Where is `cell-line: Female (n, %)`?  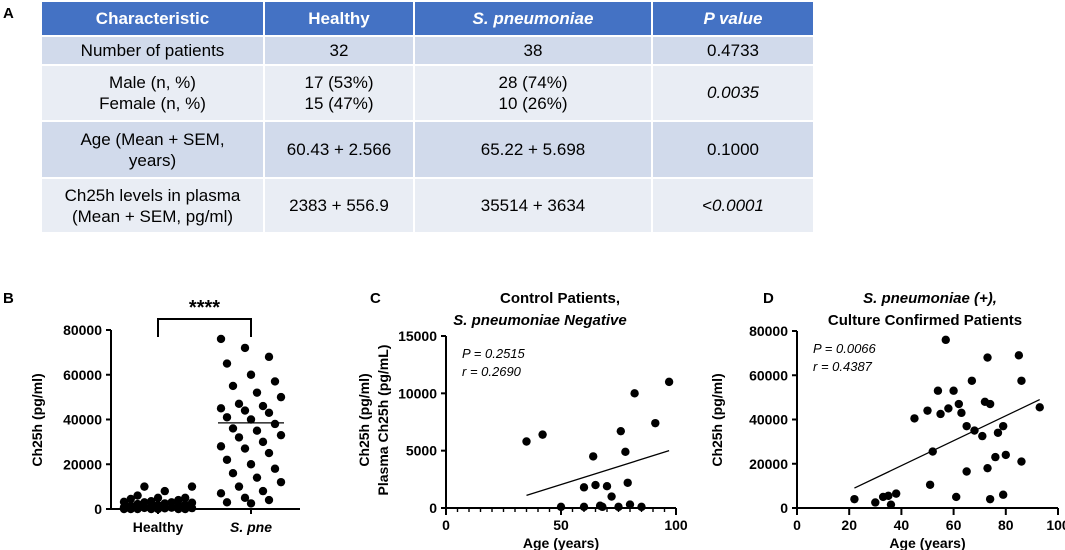
cell-line: Female (n, %) is located at coordinates (152, 103).